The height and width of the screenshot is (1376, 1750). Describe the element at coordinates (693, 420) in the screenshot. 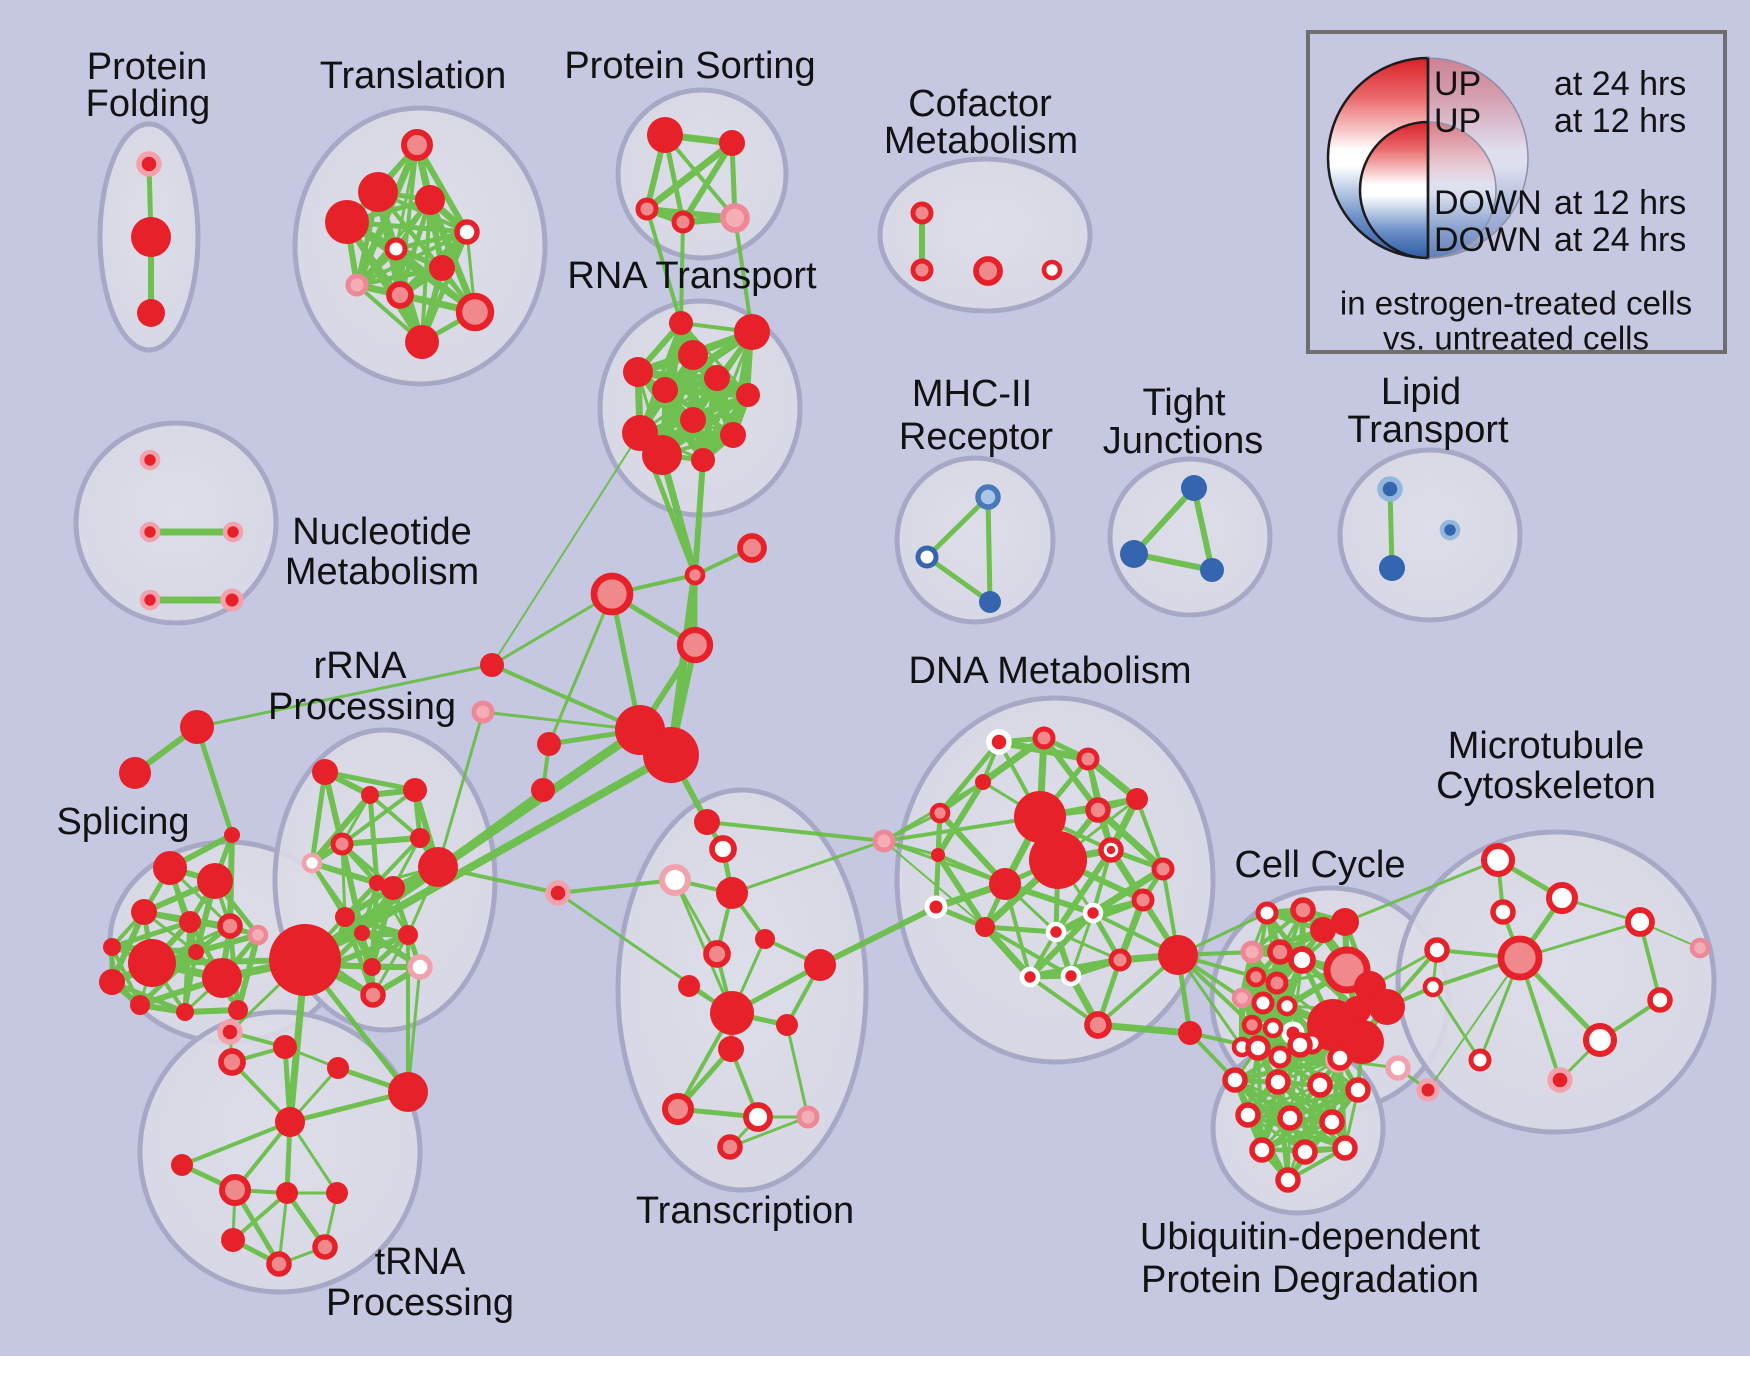

I see `node-rt8` at that location.